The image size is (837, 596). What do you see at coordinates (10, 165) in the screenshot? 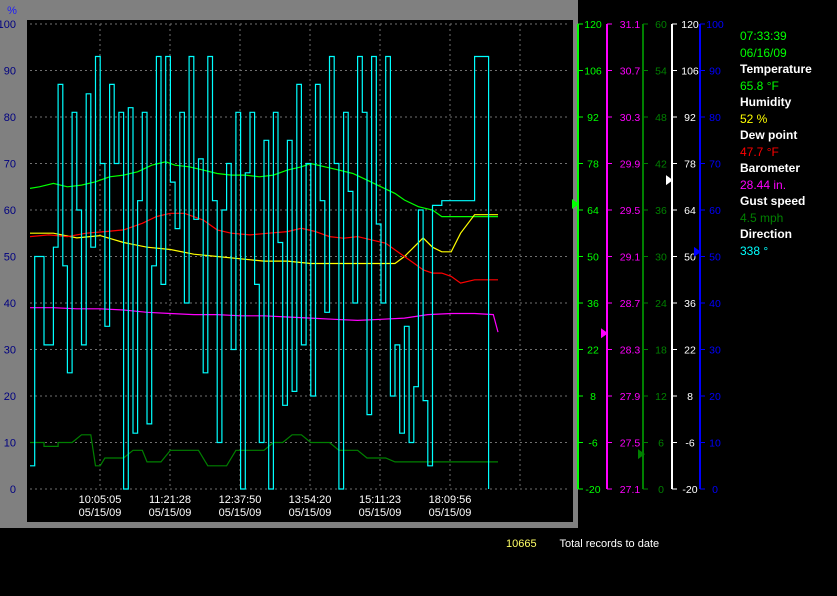
I see `percent-tick-label: 70` at bounding box center [10, 165].